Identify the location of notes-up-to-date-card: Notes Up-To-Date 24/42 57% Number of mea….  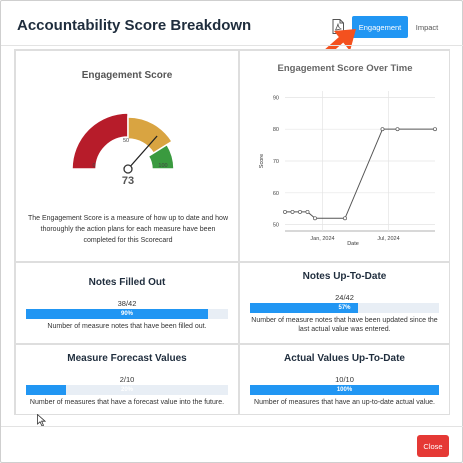
(344, 303).